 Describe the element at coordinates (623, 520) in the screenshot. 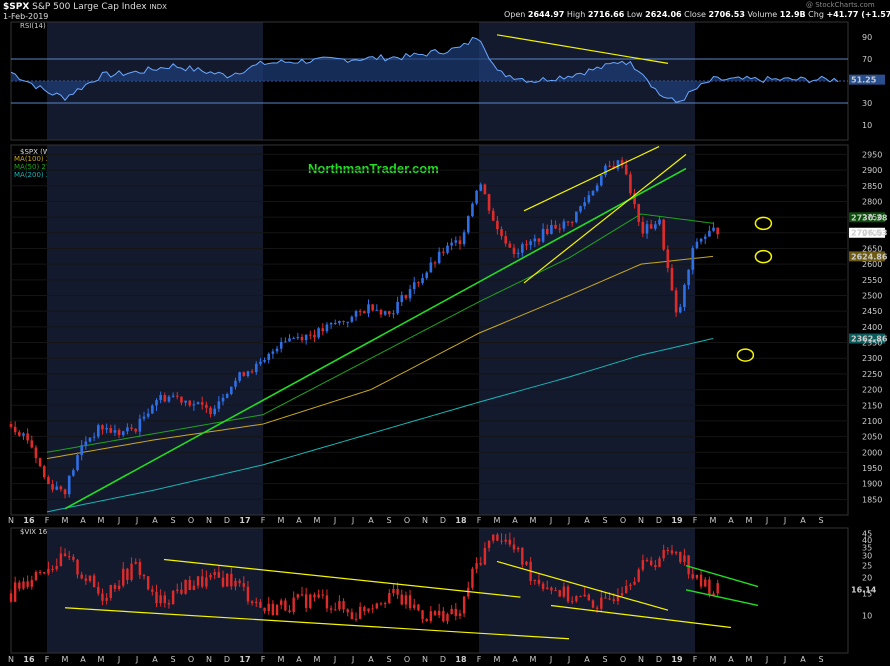

I see `x-month-label: O` at that location.